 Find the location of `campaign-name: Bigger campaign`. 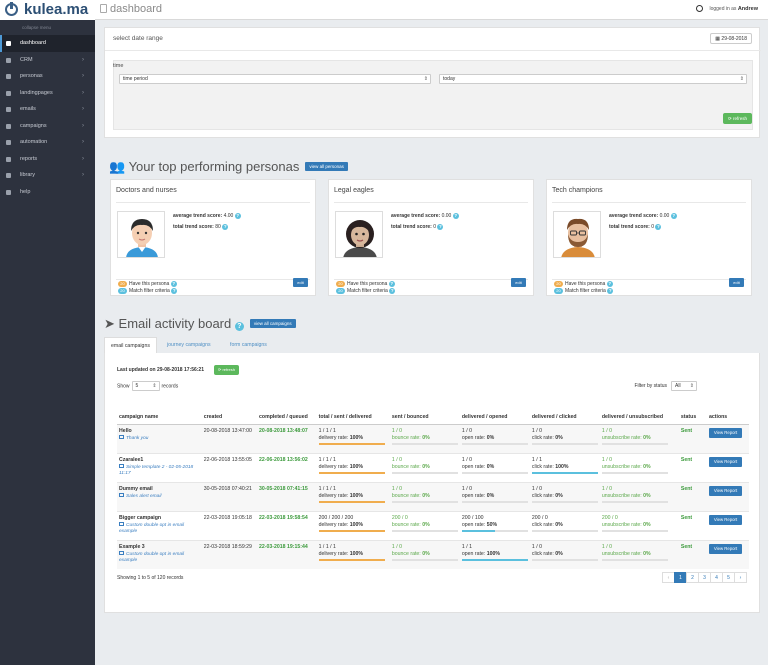

campaign-name: Bigger campaign is located at coordinates (140, 517).